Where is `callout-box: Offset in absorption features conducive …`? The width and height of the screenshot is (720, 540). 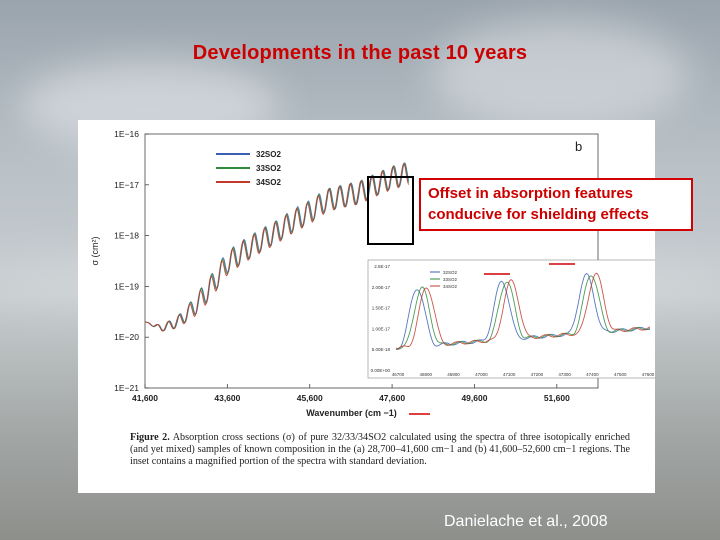 callout-box: Offset in absorption features conducive … is located at coordinates (556, 204).